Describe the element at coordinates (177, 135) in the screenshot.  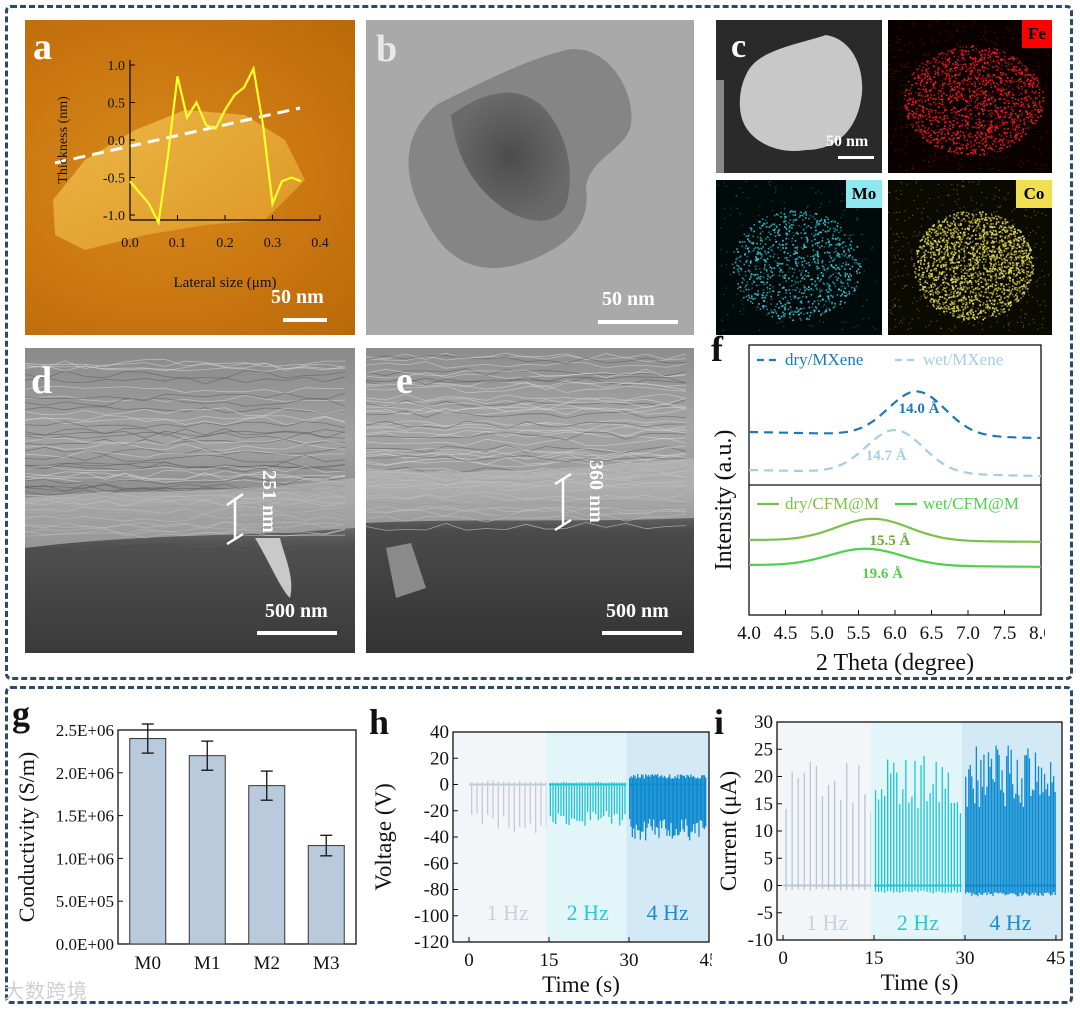
I see `afm-profile-line` at that location.